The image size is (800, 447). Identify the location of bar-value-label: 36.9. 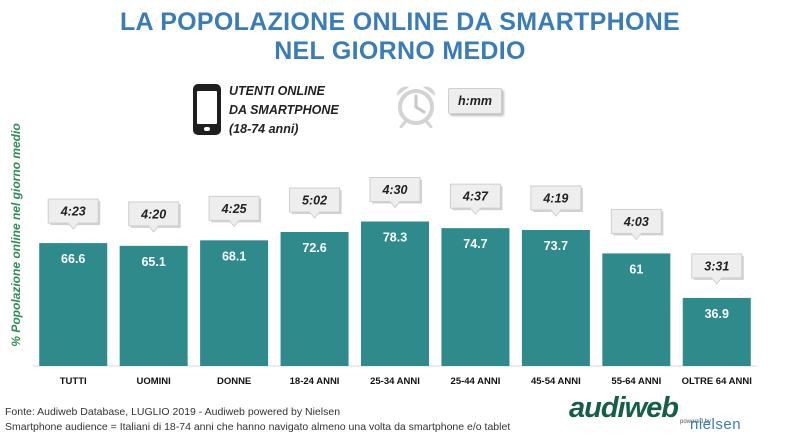
(717, 314).